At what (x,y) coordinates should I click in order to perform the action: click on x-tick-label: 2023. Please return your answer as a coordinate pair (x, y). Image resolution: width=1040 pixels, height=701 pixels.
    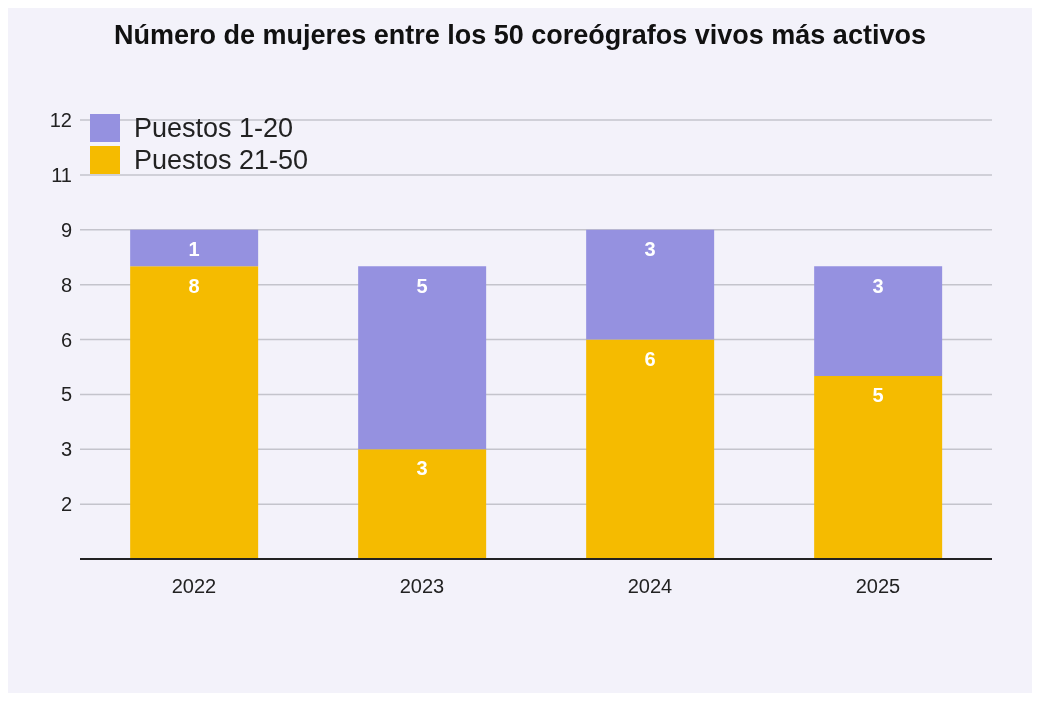
    Looking at the image, I should click on (422, 586).